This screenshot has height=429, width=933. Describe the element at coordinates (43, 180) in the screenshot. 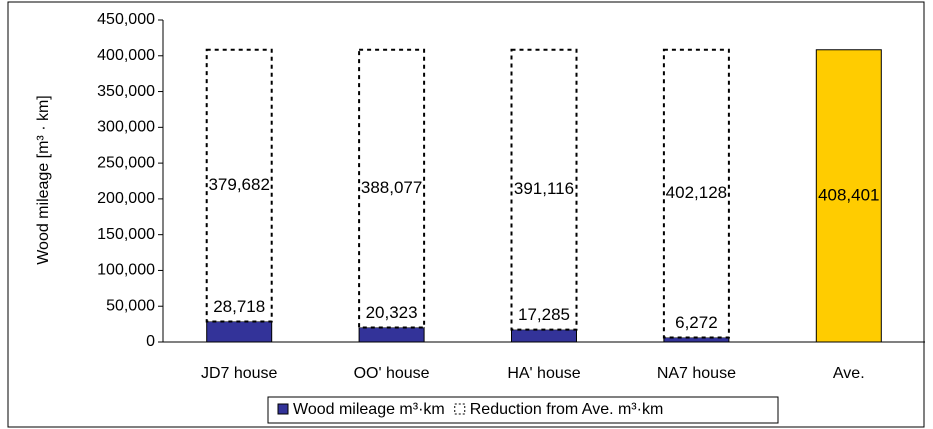

I see `y-axis-label: Wood mileage [m³ · km]` at that location.